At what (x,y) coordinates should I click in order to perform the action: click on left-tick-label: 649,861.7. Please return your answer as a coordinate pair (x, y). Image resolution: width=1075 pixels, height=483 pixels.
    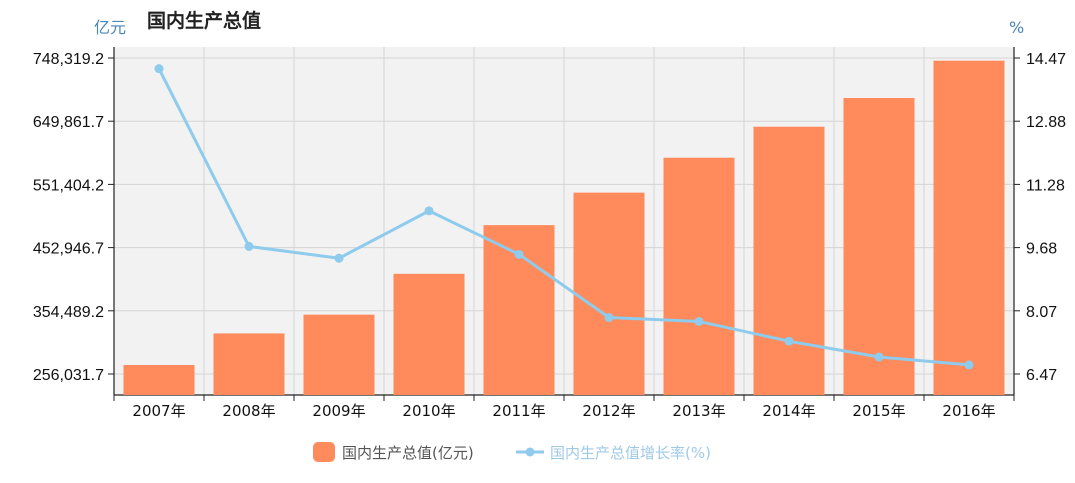
    Looking at the image, I should click on (68, 122).